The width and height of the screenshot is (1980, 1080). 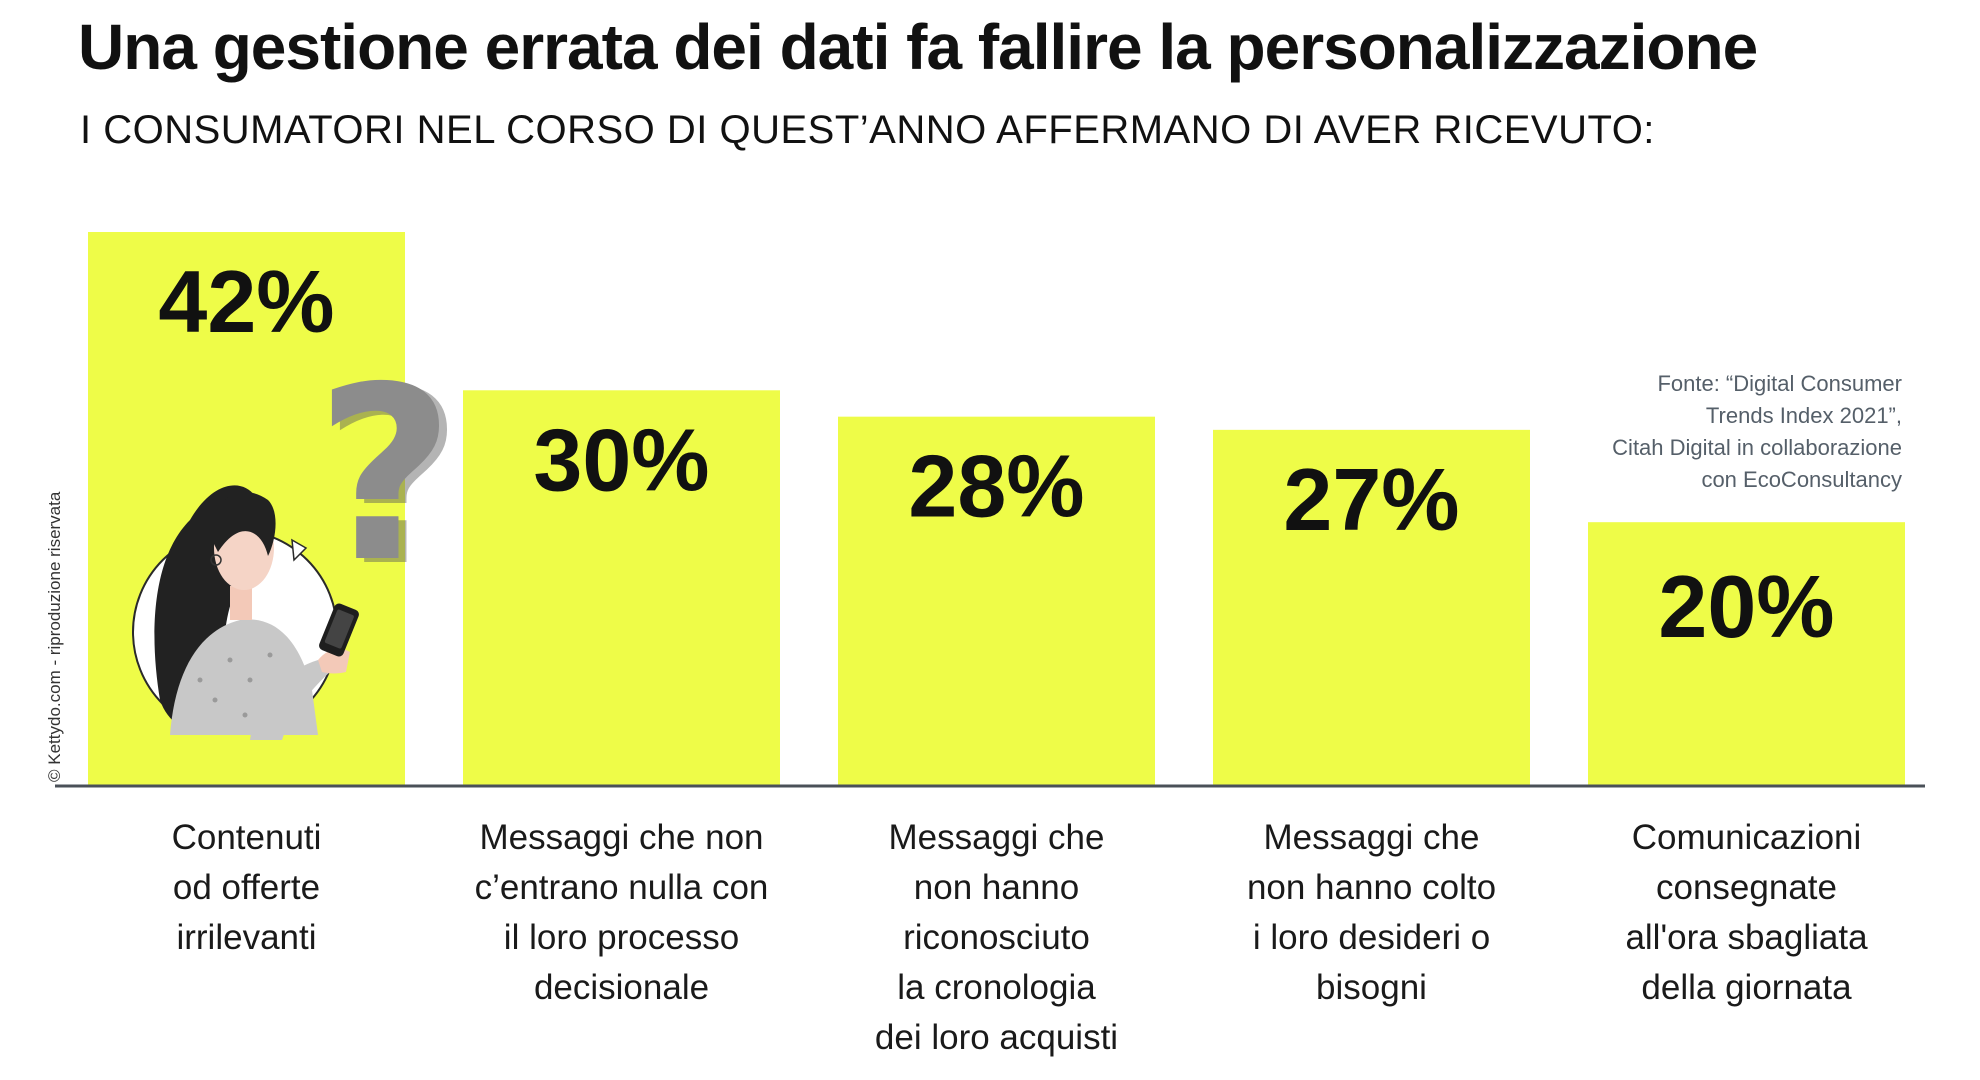 I want to click on question-mark-icon: ?, so click(x=384, y=475).